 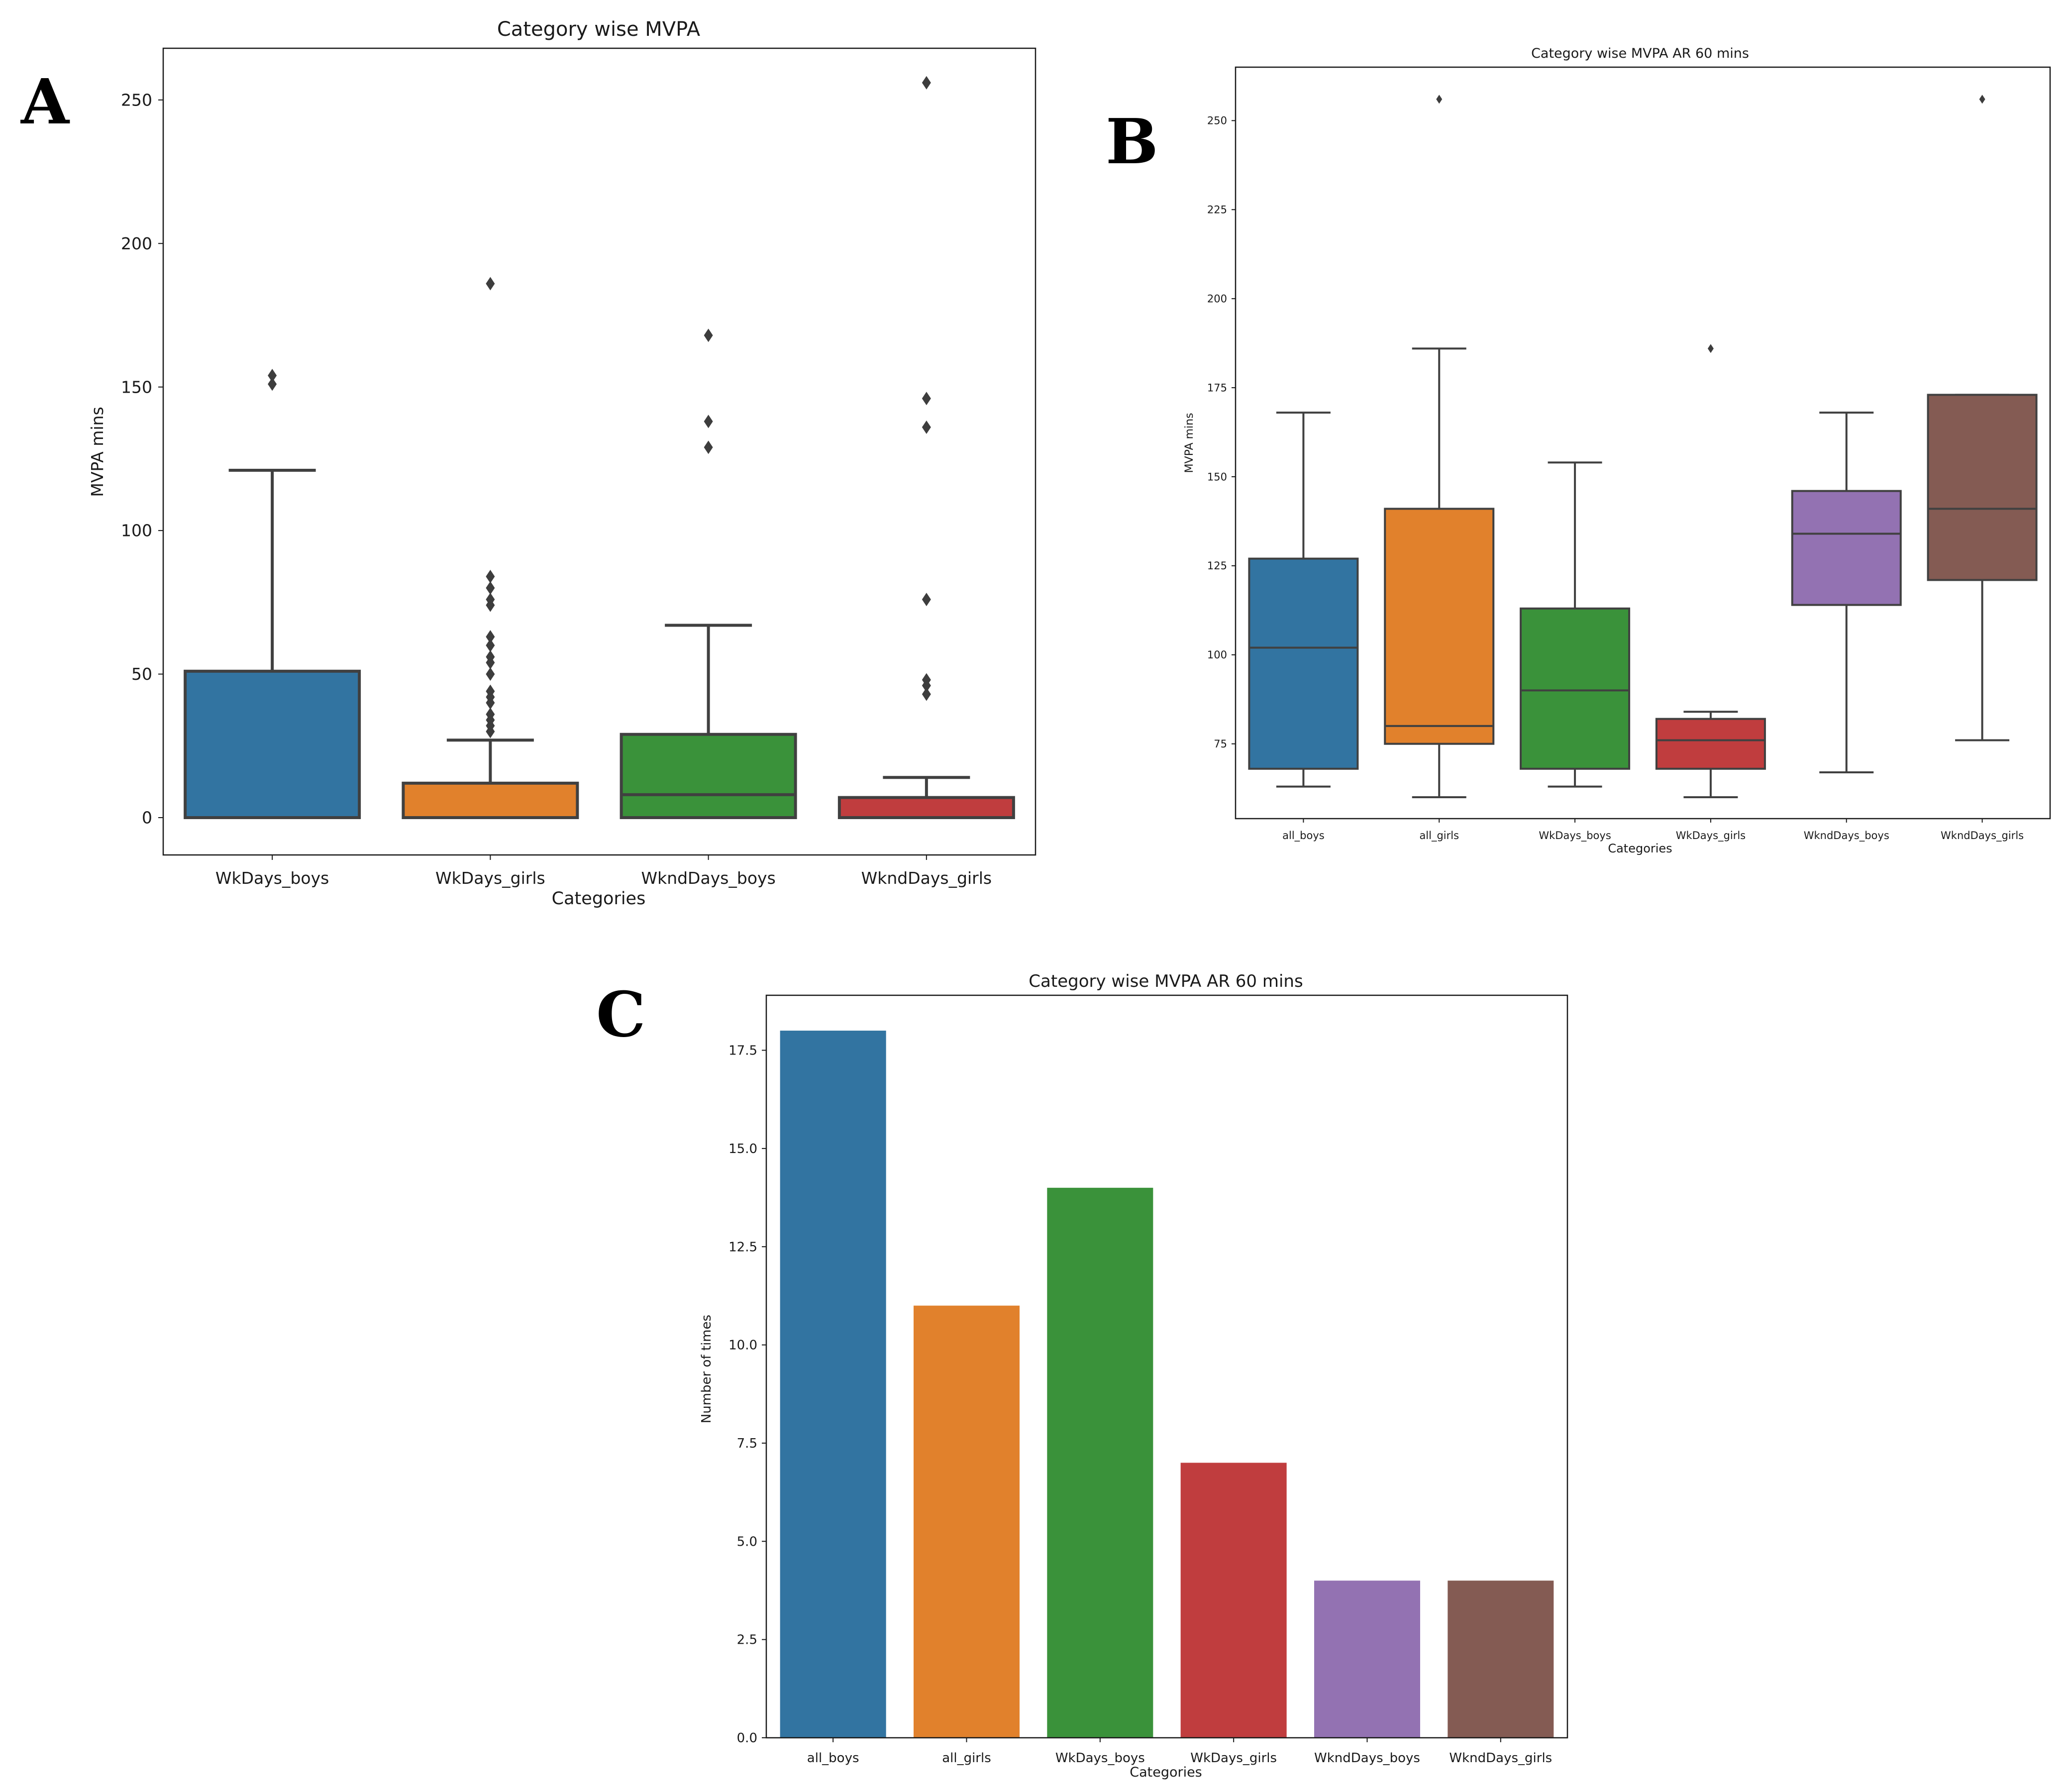 I want to click on chart-a-y-axis: 0 50 100 150 200 250, so click(x=142, y=459).